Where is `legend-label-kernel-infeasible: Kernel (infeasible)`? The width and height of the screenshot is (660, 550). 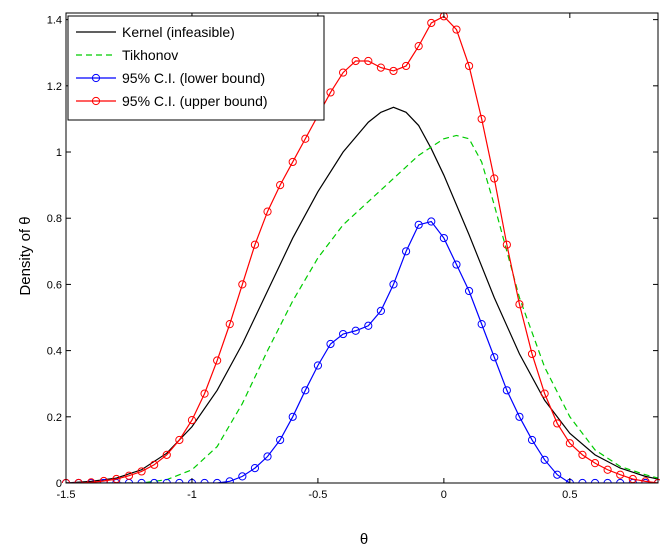
legend-label-kernel-infeasible: Kernel (infeasible) is located at coordinates (178, 32).